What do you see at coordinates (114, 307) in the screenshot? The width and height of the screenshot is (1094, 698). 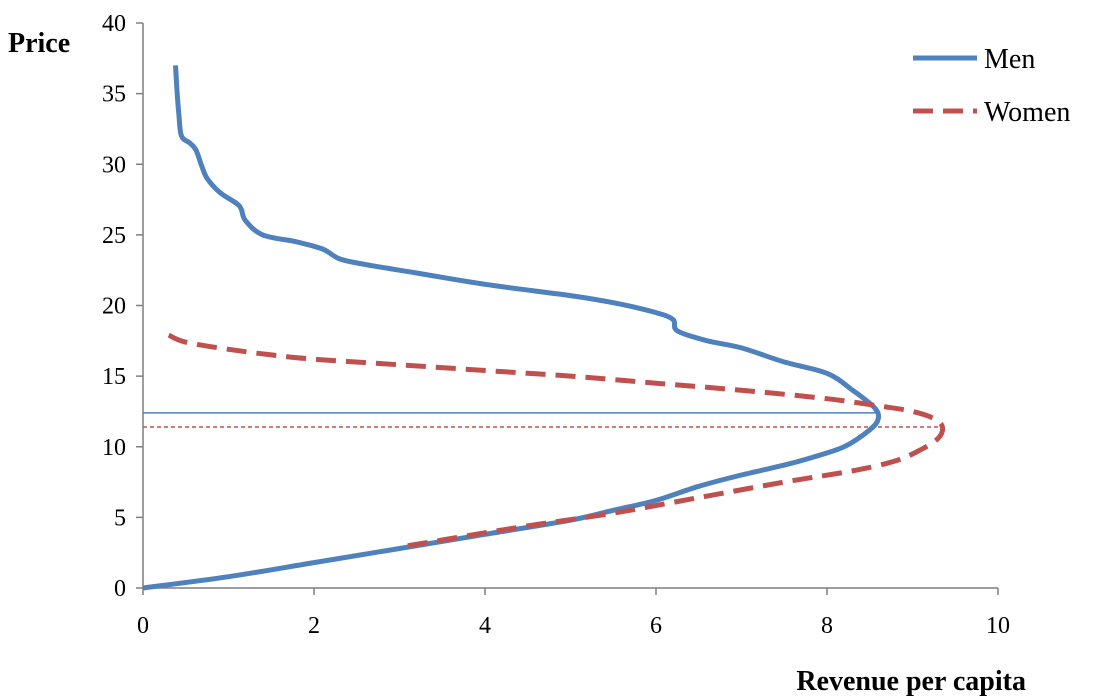 I see `y-tick-label: 20` at bounding box center [114, 307].